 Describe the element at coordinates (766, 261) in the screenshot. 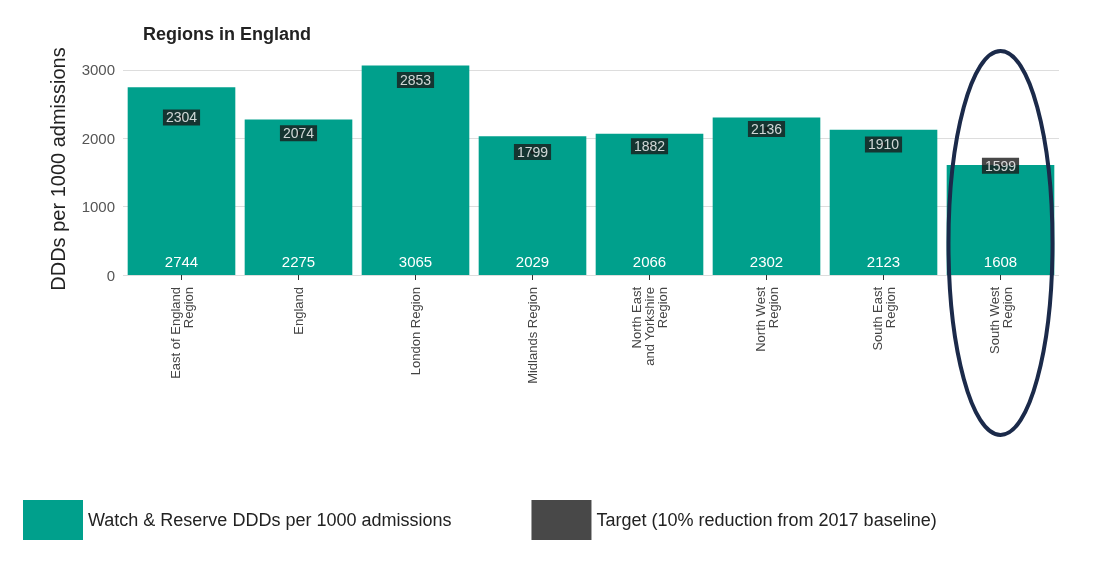

I see `data-label: 2302` at that location.